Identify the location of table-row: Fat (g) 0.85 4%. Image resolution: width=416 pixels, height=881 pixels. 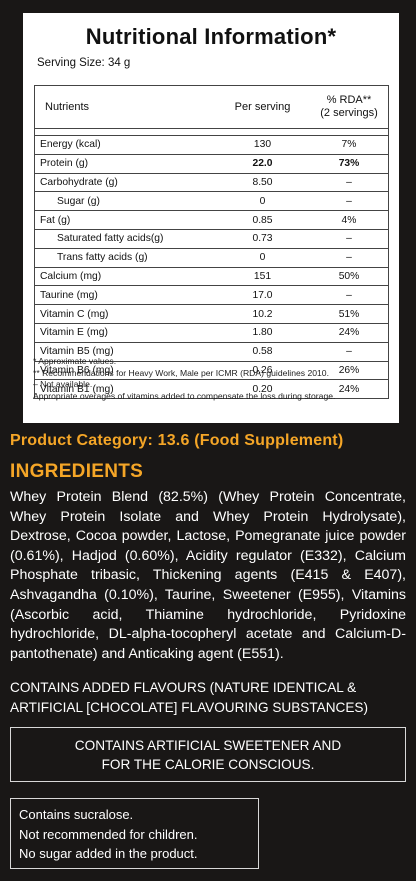
(211, 220).